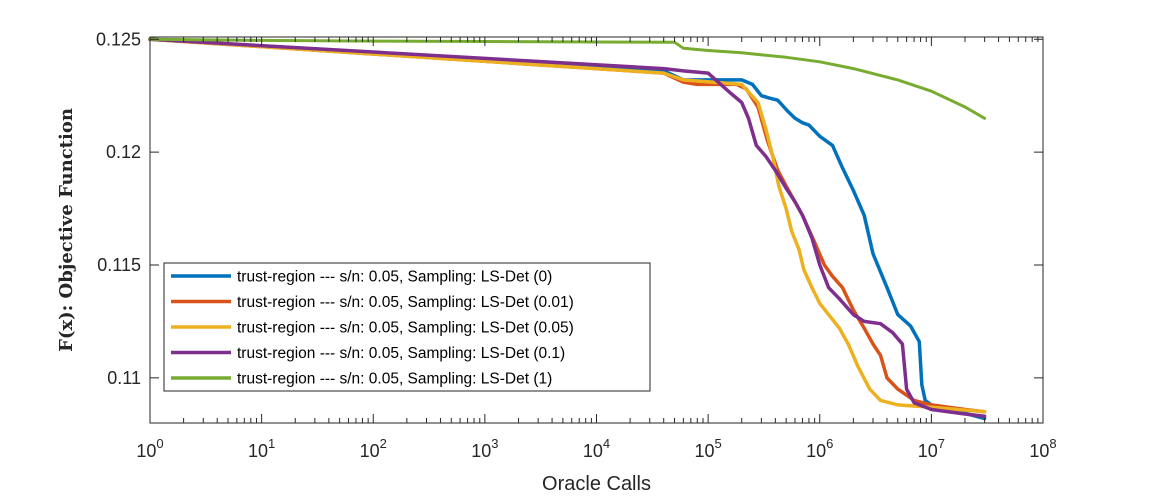  Describe the element at coordinates (119, 265) in the screenshot. I see `y-tick-label: 0.115` at that location.